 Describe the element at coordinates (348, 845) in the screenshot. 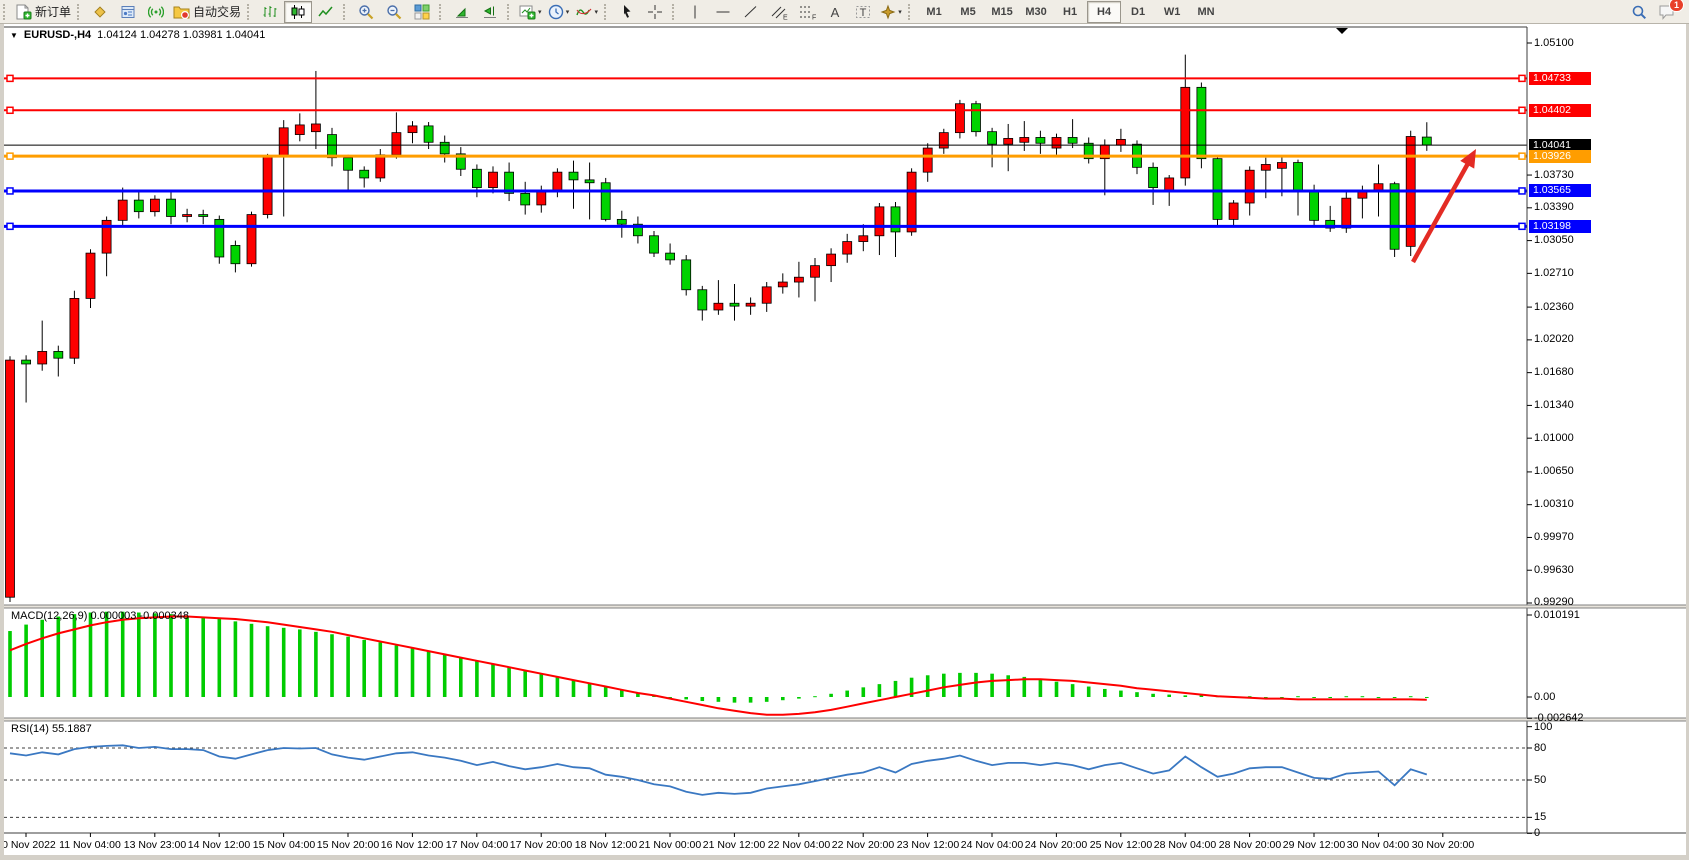

I see `time-axis-label: 15 Nov 20:00` at that location.